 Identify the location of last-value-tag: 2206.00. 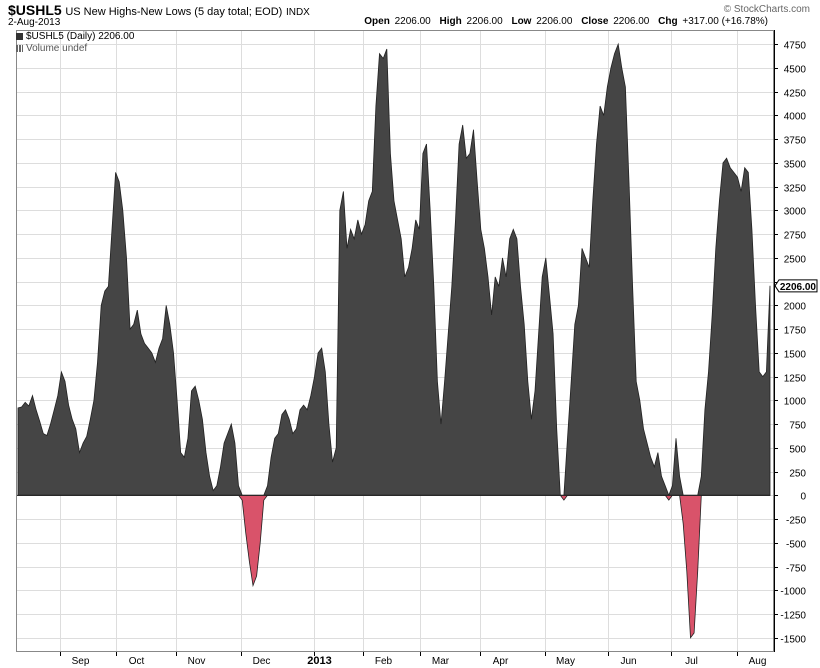
(796, 286).